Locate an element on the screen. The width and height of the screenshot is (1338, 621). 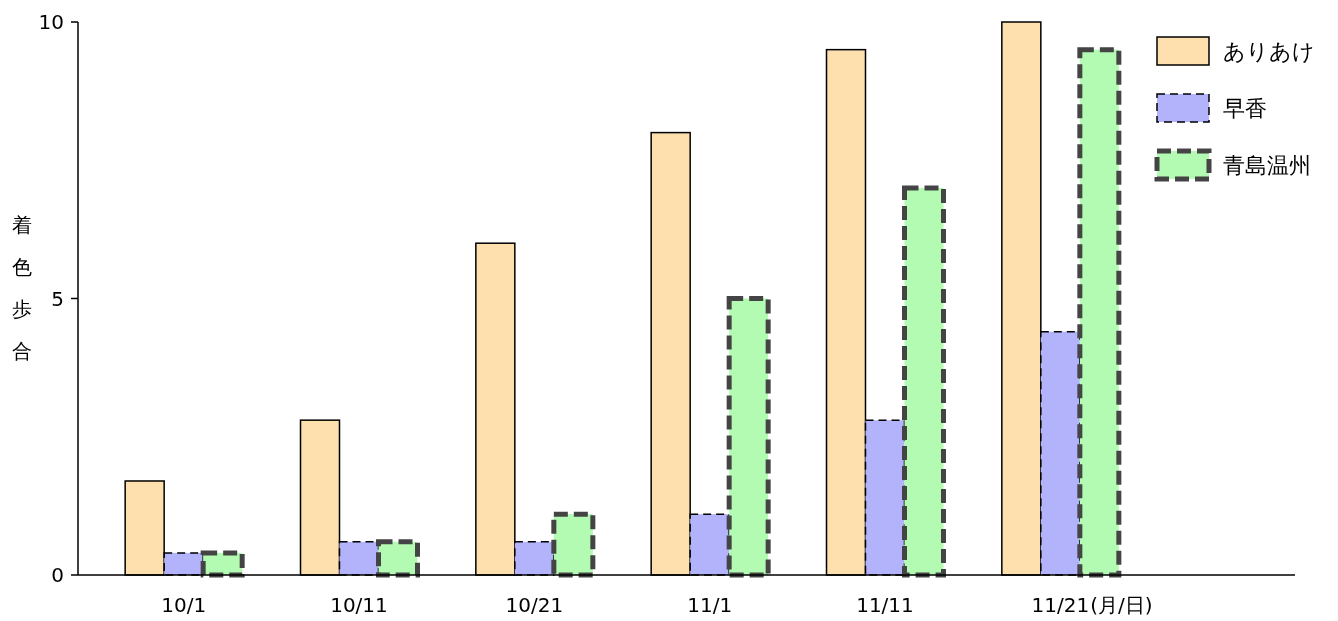
x-tick-label: 10/1 is located at coordinates (184, 605).